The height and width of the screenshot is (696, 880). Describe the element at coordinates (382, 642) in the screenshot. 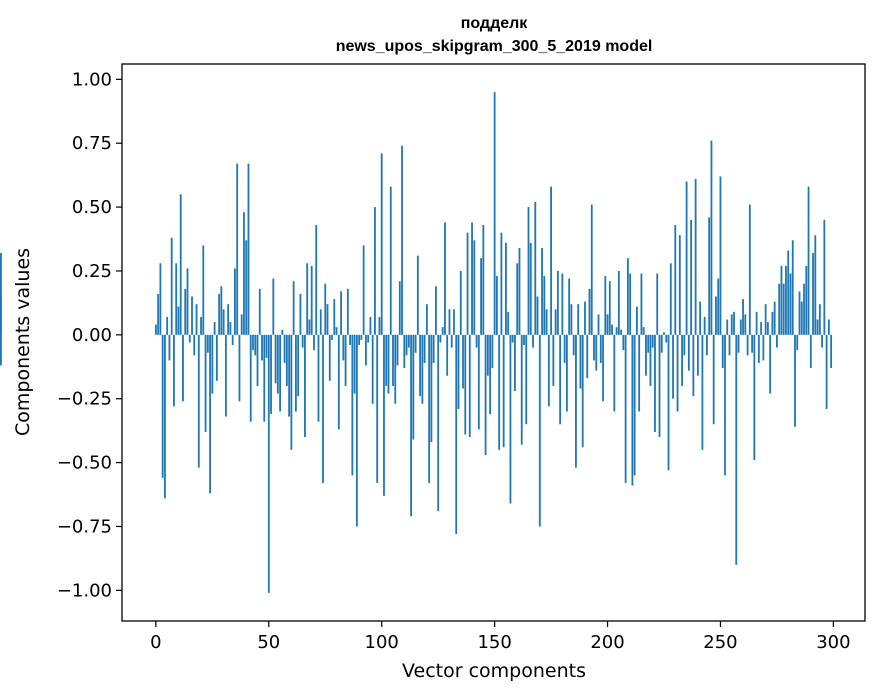

I see `x-tick-label: 100` at that location.